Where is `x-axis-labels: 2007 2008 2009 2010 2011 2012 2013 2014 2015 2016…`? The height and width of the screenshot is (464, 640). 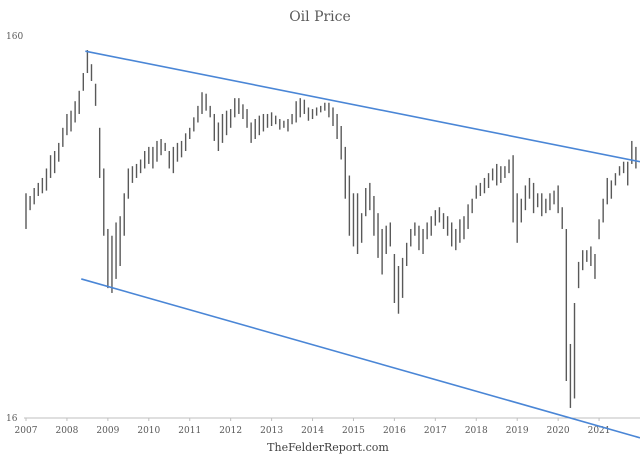 x-axis-labels: 2007 2008 2009 2010 2011 2012 2013 2014 2015 2016… is located at coordinates (313, 427).